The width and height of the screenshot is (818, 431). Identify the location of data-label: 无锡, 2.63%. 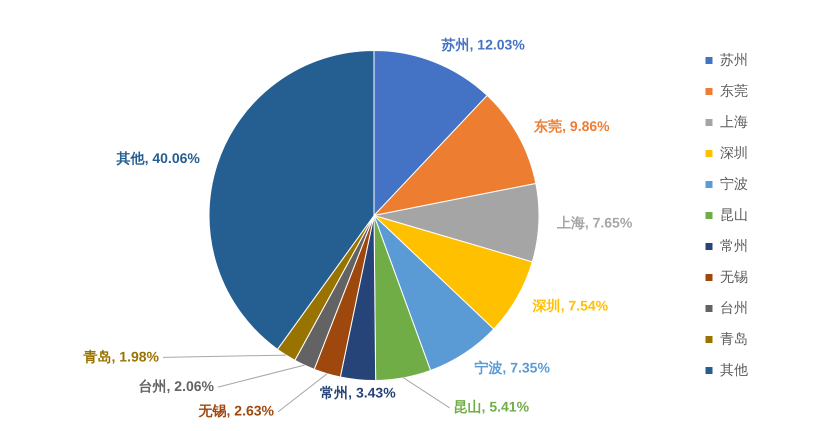
(236, 410).